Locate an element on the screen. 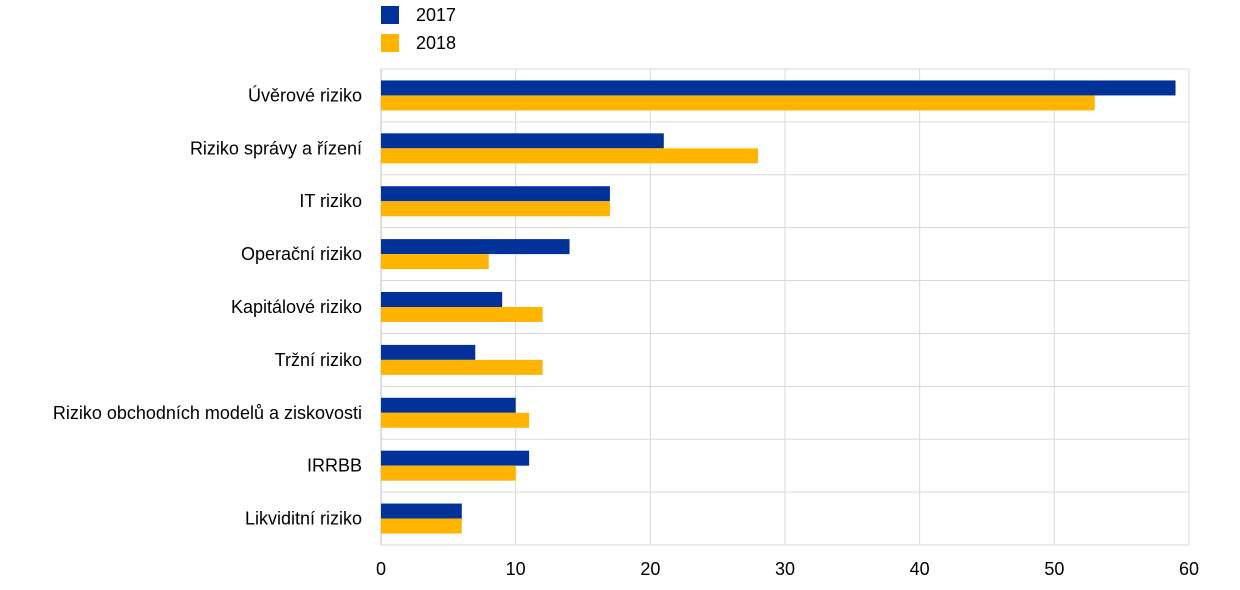 The width and height of the screenshot is (1240, 590). x-tick-label: 60 is located at coordinates (1189, 569).